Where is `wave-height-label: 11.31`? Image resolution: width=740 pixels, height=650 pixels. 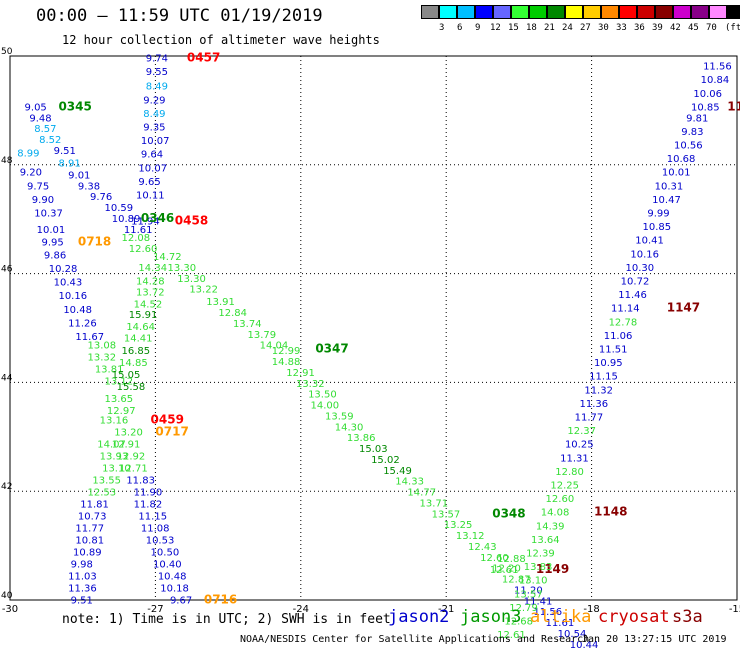
wave-height-label: 11.31 is located at coordinates (574, 458).